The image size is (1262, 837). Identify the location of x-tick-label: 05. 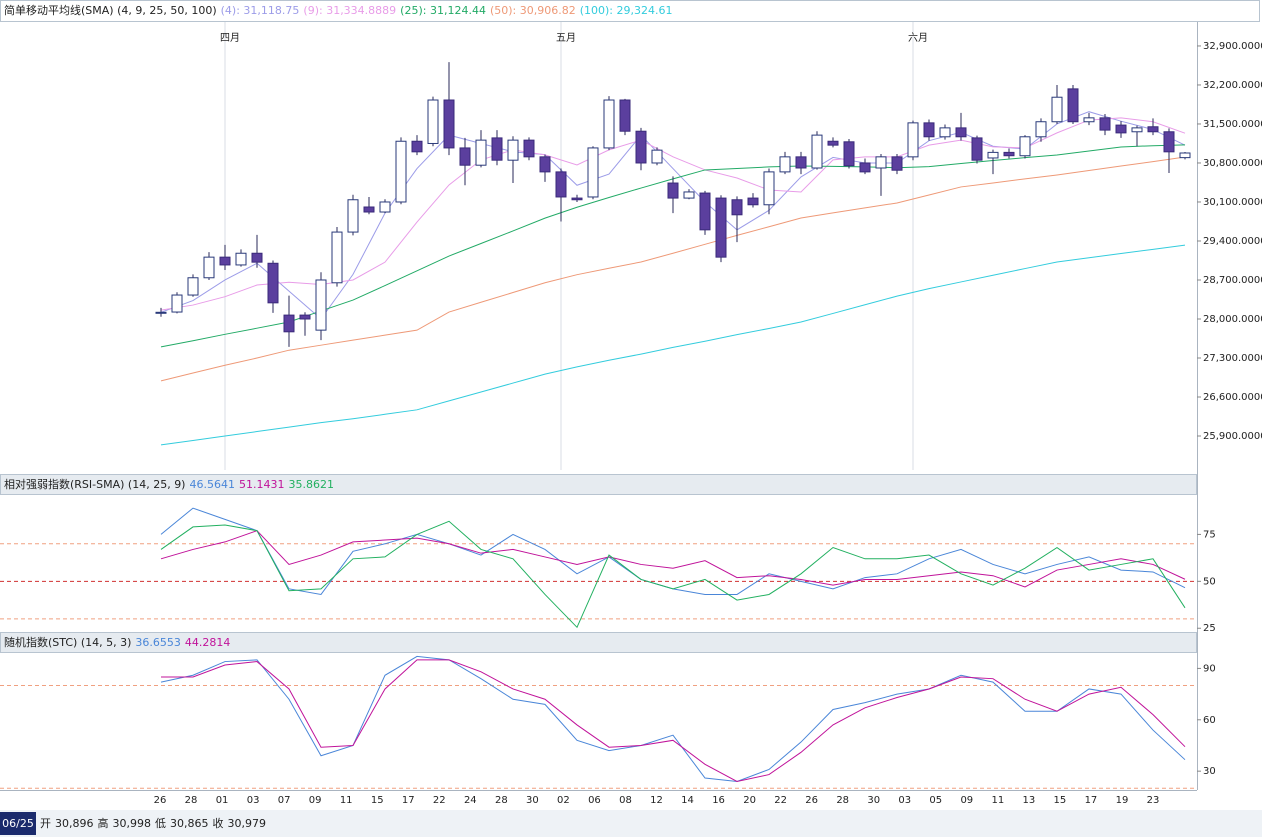
(935, 800).